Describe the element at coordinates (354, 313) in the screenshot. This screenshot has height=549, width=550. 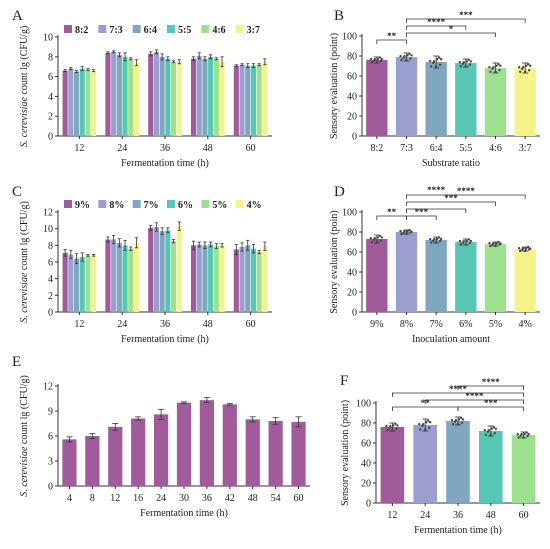
I see `y-tick-label-D: 0` at that location.